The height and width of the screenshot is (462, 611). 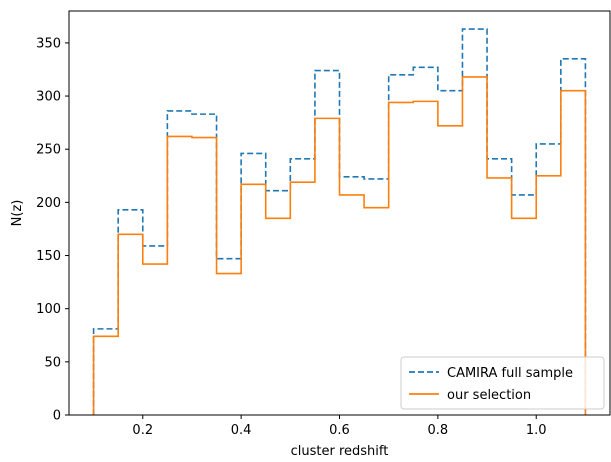 I want to click on y-tick-label: 300, so click(x=48, y=97).